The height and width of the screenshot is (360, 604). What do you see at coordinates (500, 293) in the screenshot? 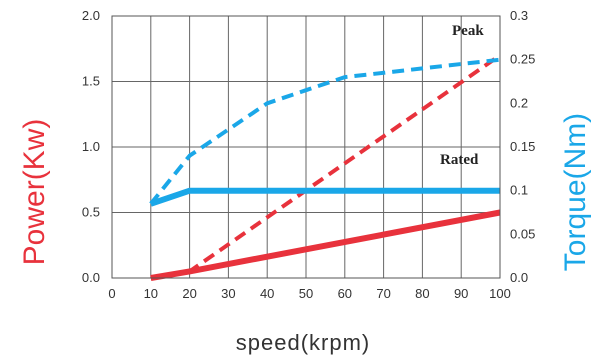
I see `x-tick-label: 100` at bounding box center [500, 293].